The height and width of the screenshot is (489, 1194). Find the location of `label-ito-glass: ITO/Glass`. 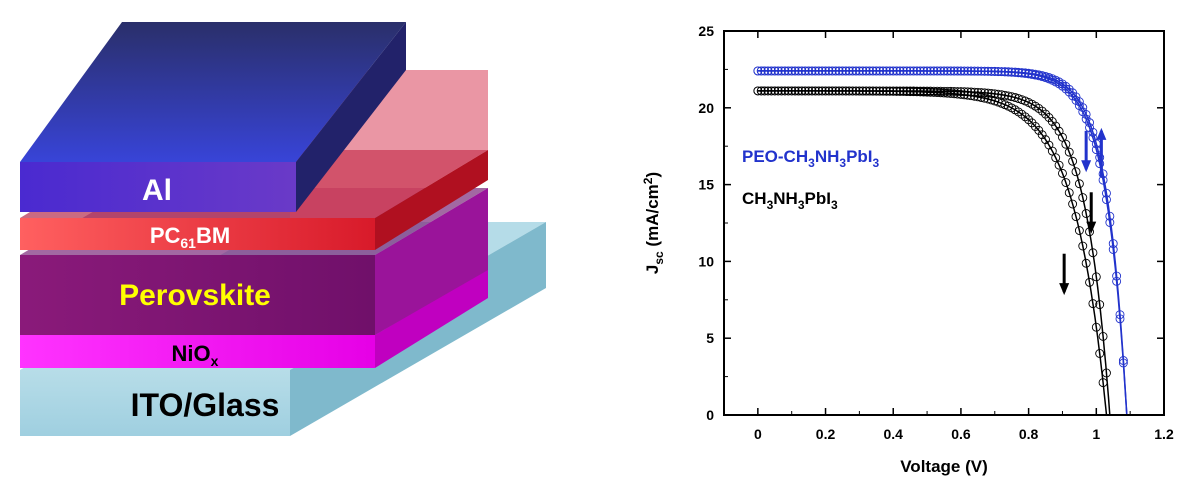

label-ito-glass: ITO/Glass is located at coordinates (205, 405).